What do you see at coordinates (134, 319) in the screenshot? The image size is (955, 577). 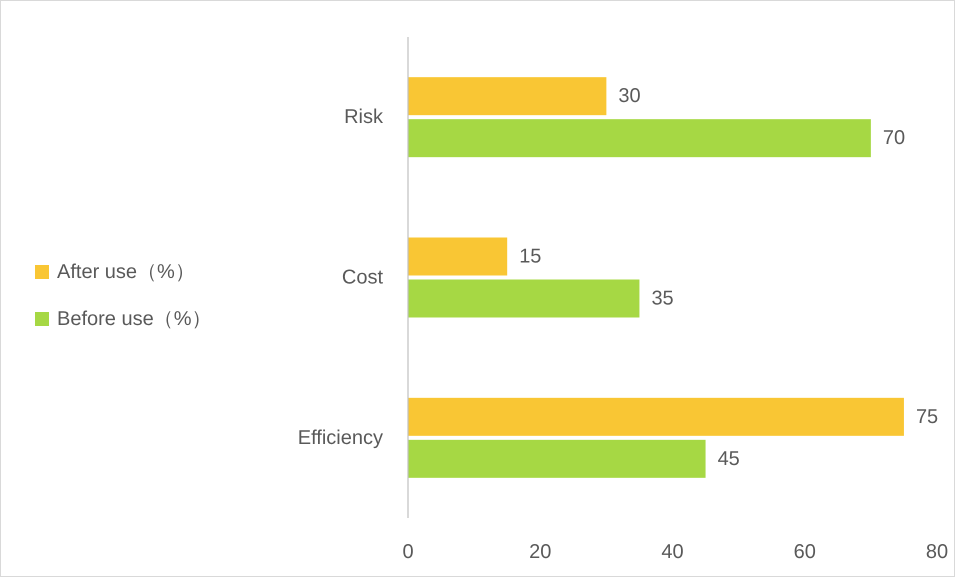 I see `legend-label: Before use（%）` at bounding box center [134, 319].